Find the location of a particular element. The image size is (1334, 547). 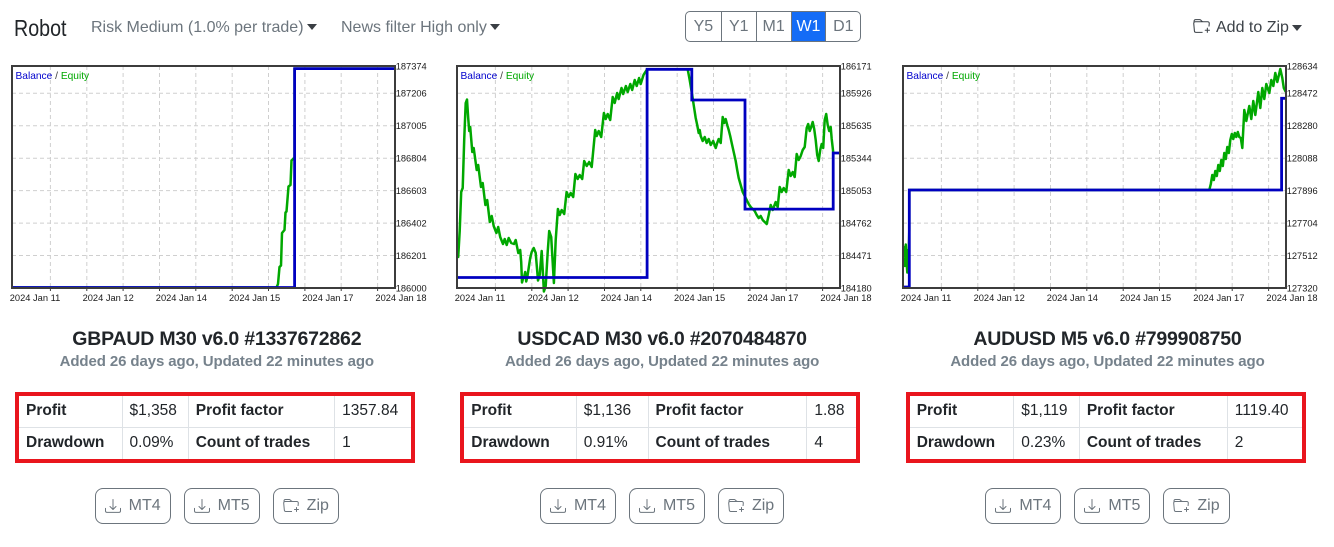

svg-text: 128472 is located at coordinates (1301, 94).